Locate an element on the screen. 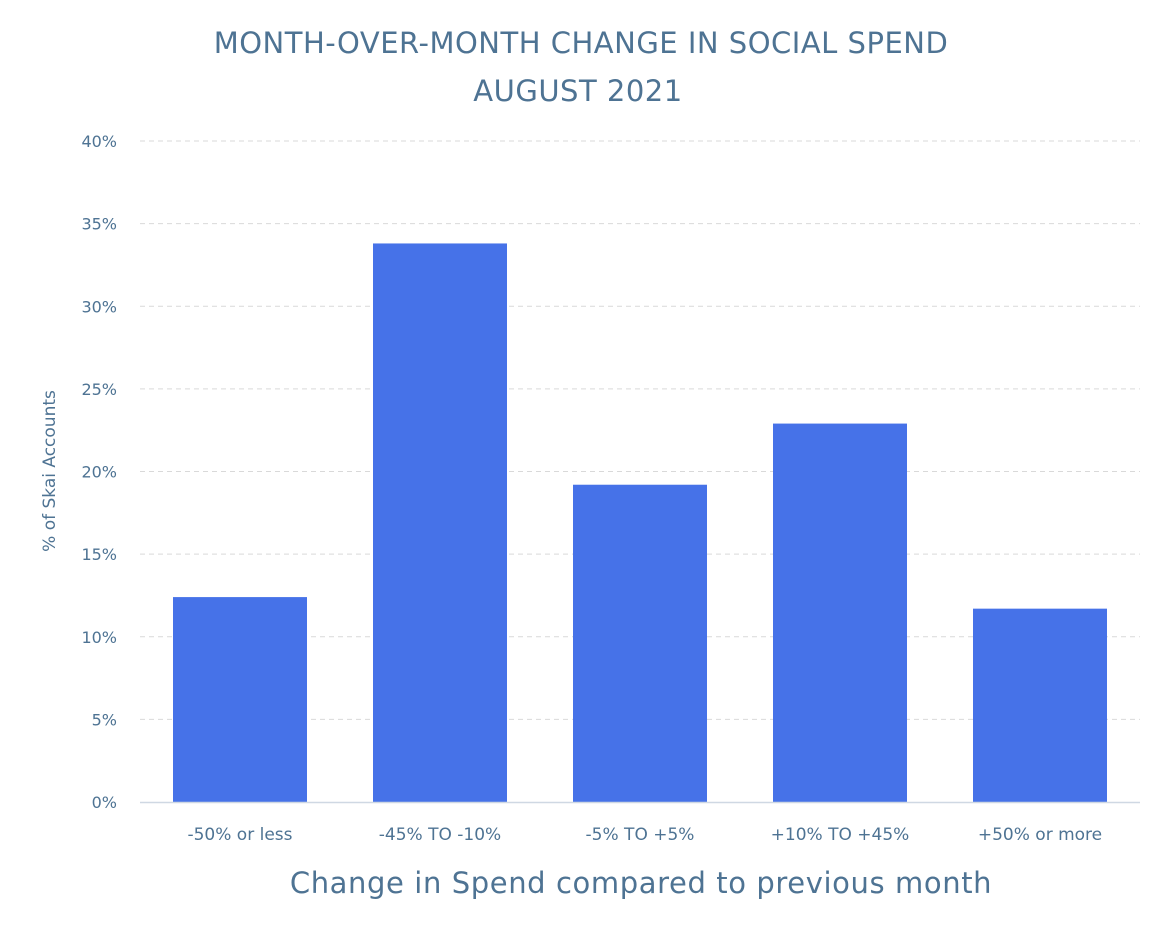  y-tick-label: 15% is located at coordinates (99, 554).